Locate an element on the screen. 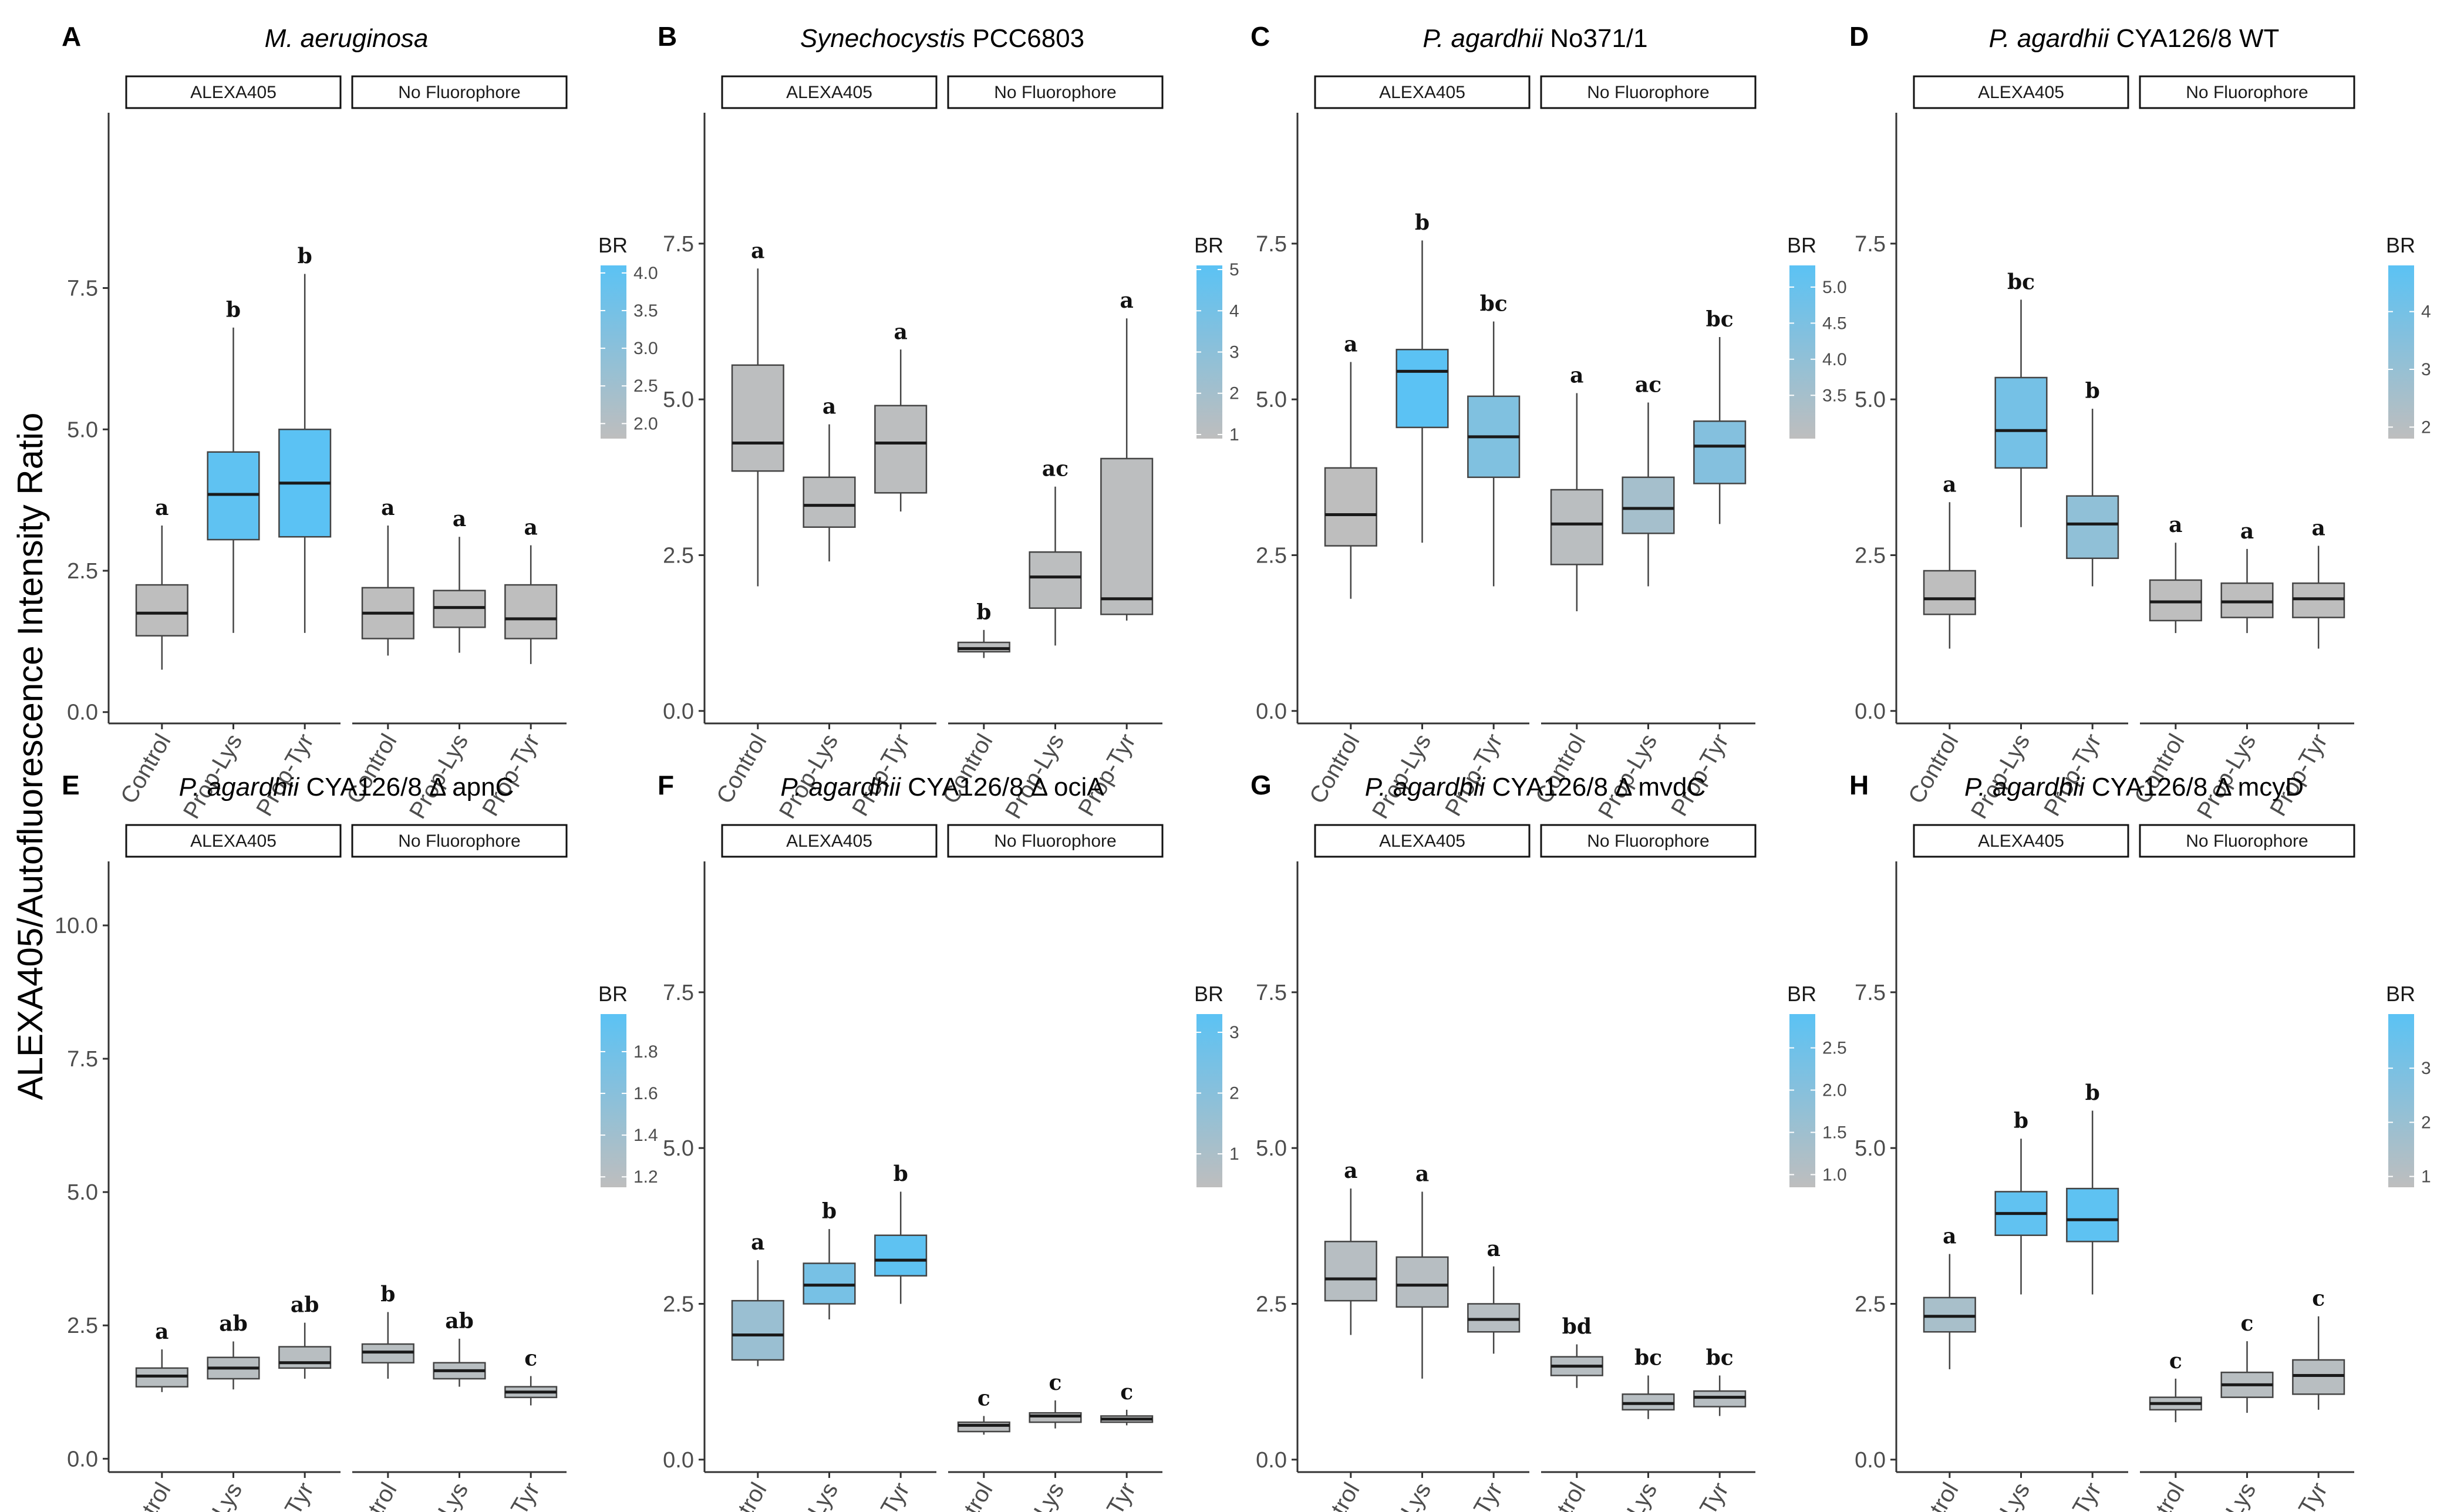 This screenshot has width=2464, height=1512. legend-tick-label: 3.0 is located at coordinates (645, 348).